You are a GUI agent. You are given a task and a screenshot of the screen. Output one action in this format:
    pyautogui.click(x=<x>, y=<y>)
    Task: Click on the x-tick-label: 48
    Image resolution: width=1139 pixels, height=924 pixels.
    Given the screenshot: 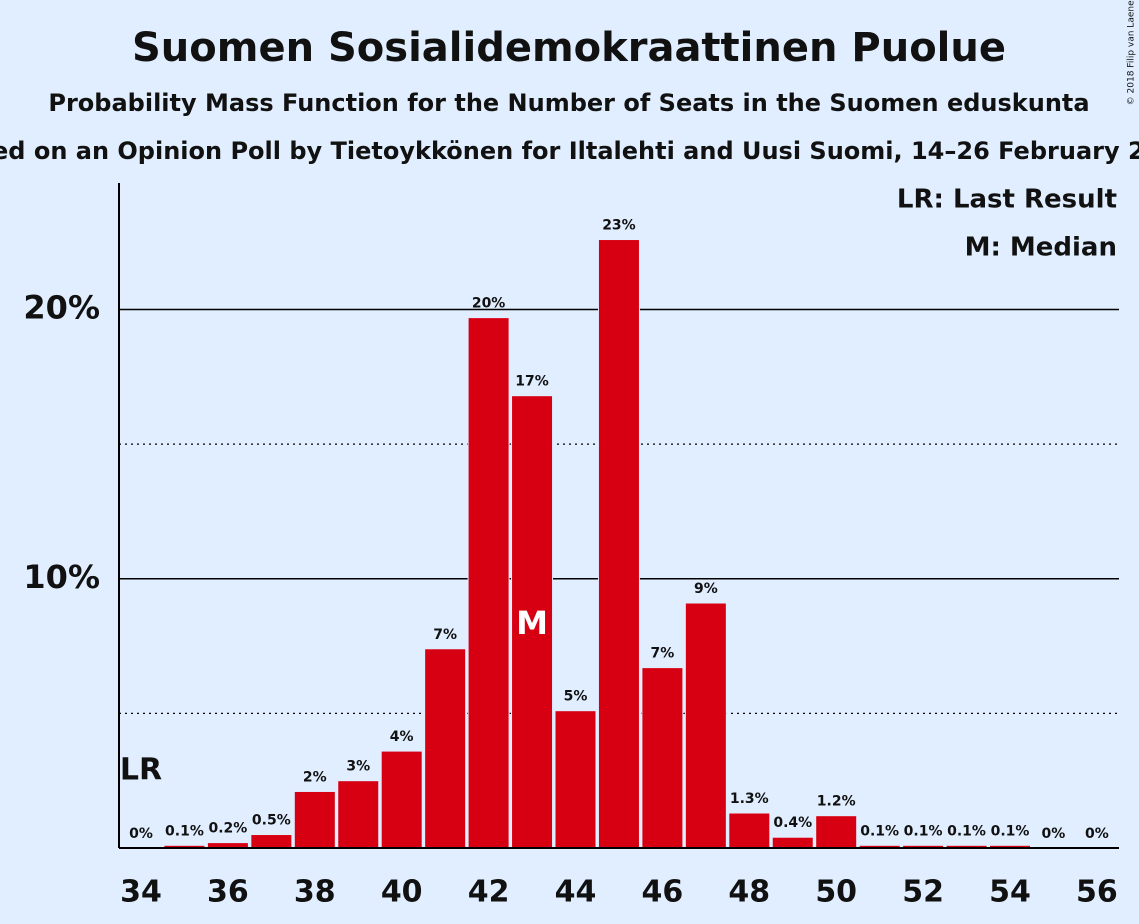 What is the action you would take?
    pyautogui.click(x=749, y=892)
    